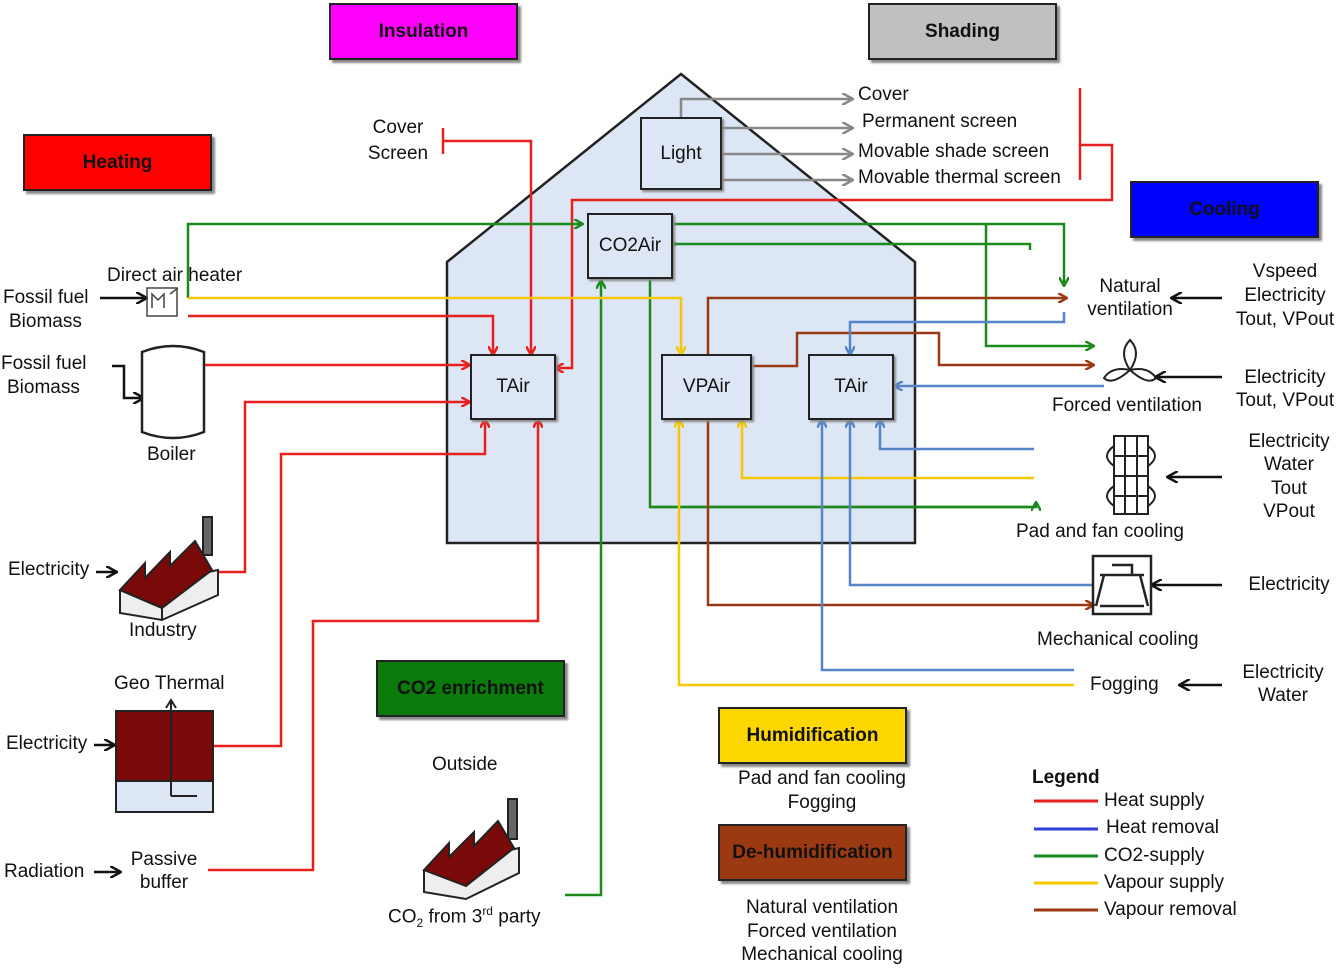 The image size is (1341, 968). I want to click on boiler-input-biomass: Biomass, so click(43, 387).